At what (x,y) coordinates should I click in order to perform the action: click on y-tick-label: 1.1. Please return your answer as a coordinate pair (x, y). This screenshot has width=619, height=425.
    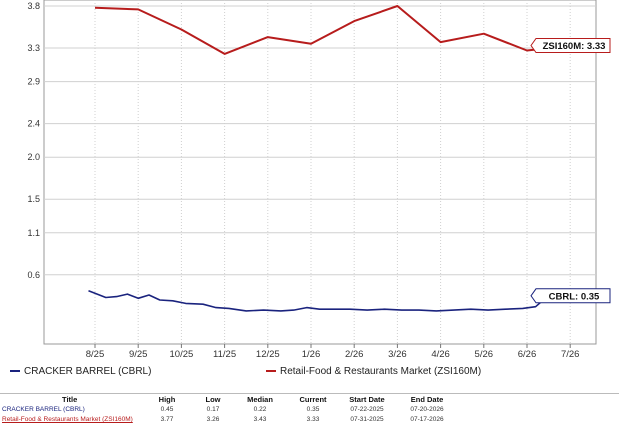
    Looking at the image, I should click on (33, 233).